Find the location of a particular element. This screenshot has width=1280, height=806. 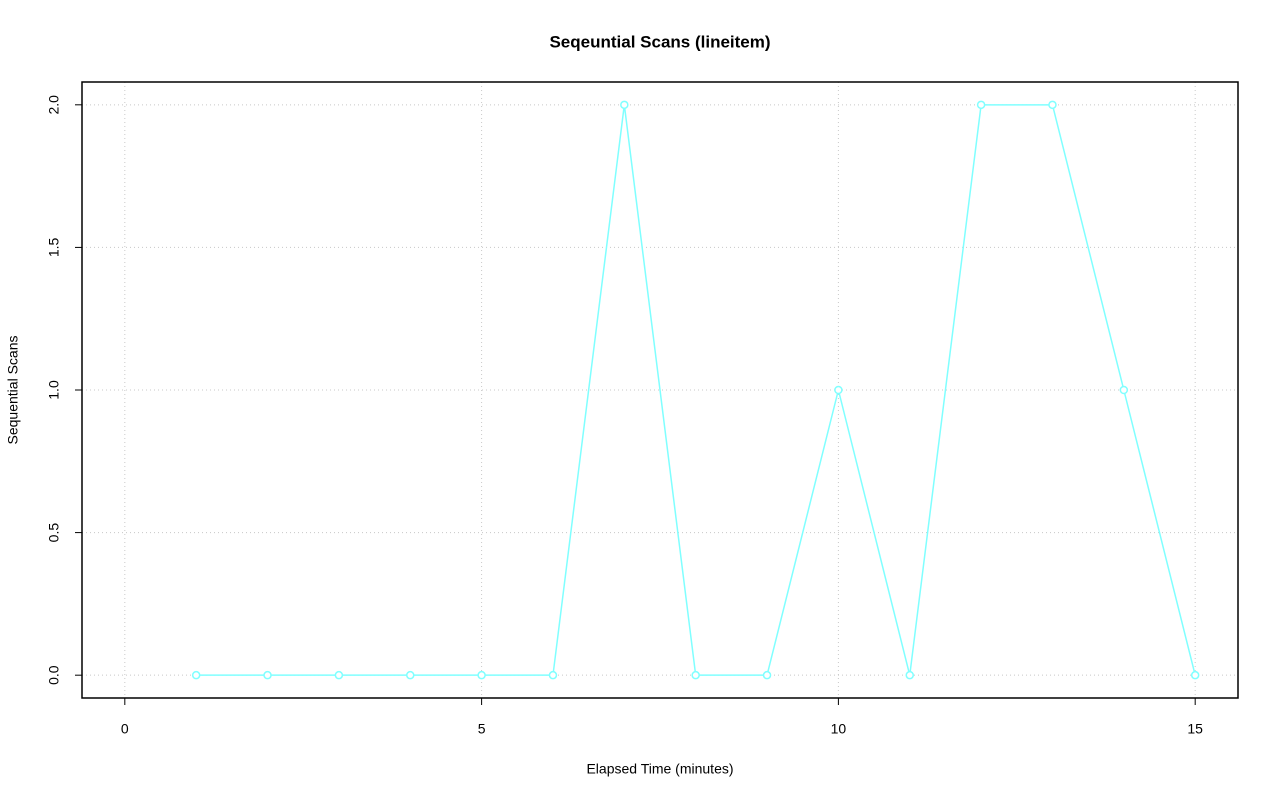

y-axis-label: Sequential Scans is located at coordinates (13, 390).